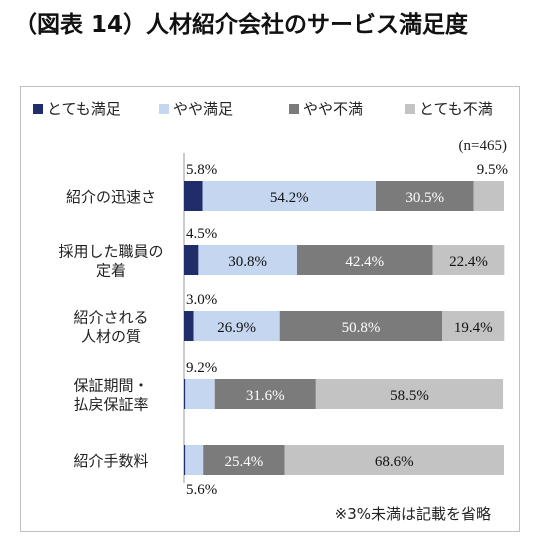 This screenshot has width=534, height=546. I want to click on data-label-5-2: 5.6%, so click(201, 490).